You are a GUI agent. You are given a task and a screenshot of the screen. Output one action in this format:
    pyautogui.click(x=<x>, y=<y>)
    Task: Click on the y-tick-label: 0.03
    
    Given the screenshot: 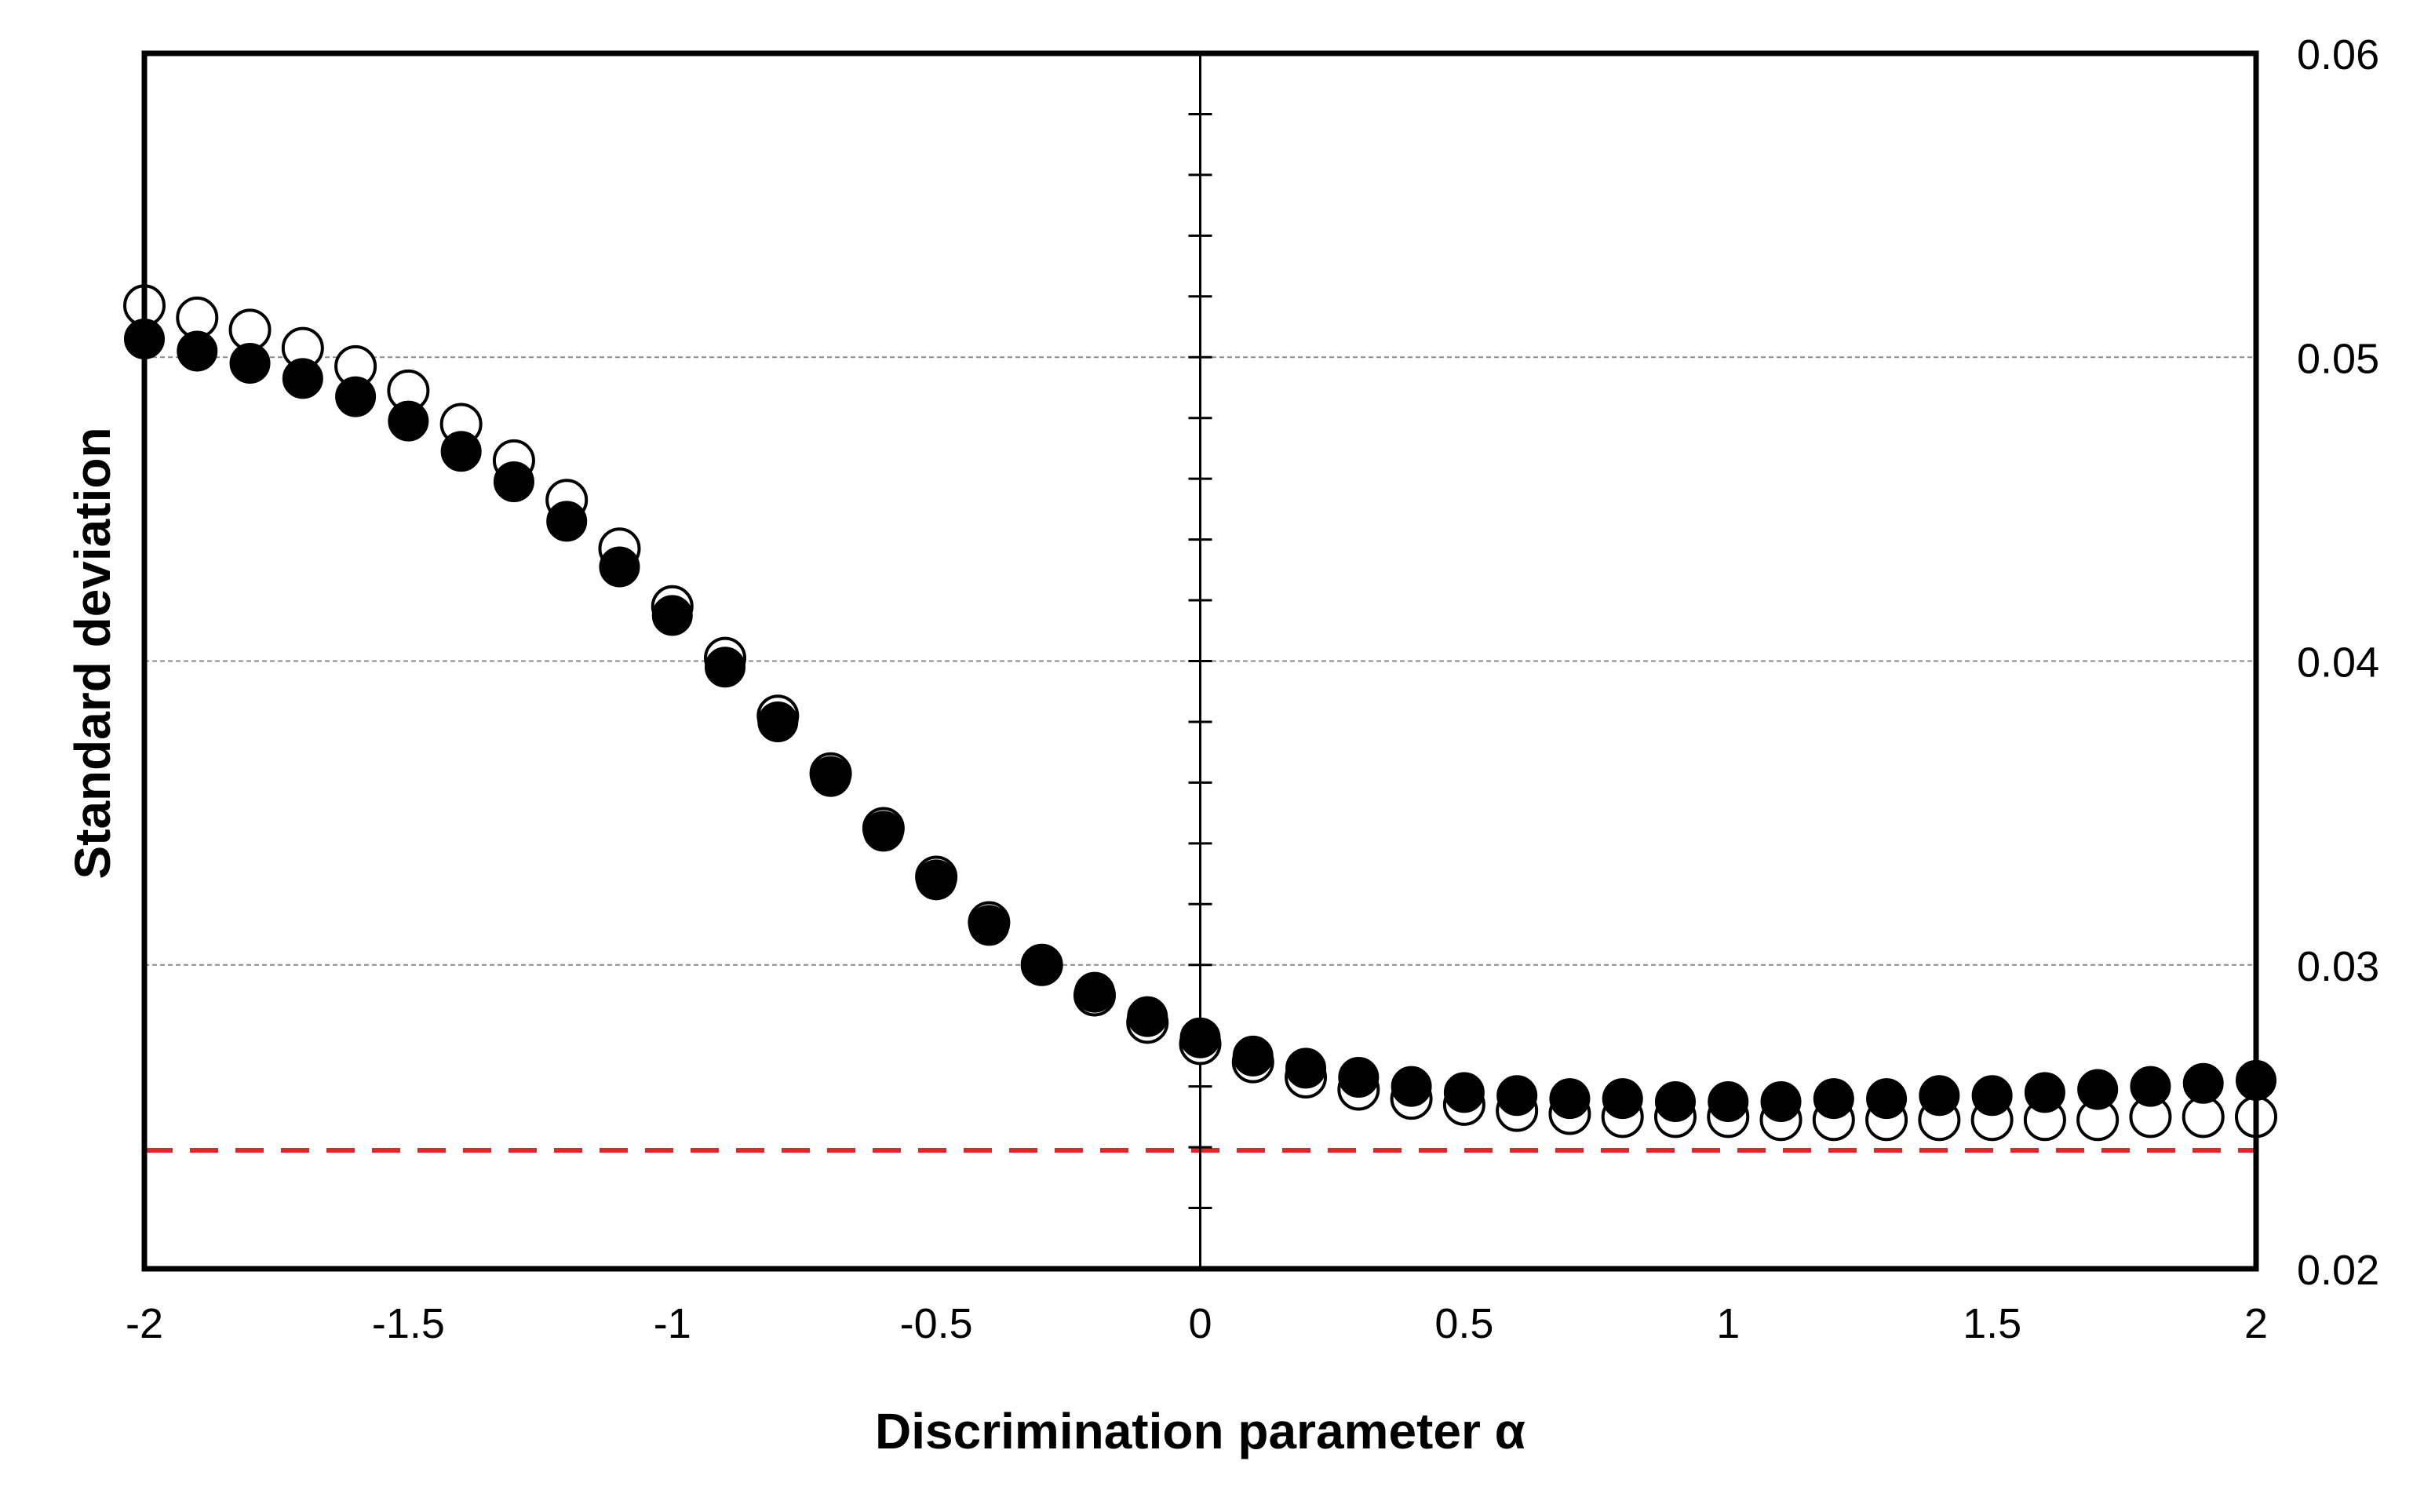 What is the action you would take?
    pyautogui.click(x=2338, y=967)
    